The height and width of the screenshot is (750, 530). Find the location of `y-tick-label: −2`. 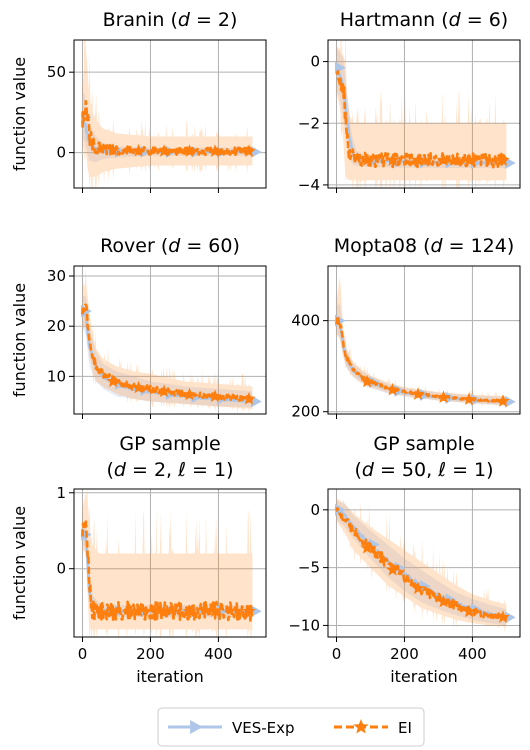

y-tick-label: −2 is located at coordinates (309, 123).